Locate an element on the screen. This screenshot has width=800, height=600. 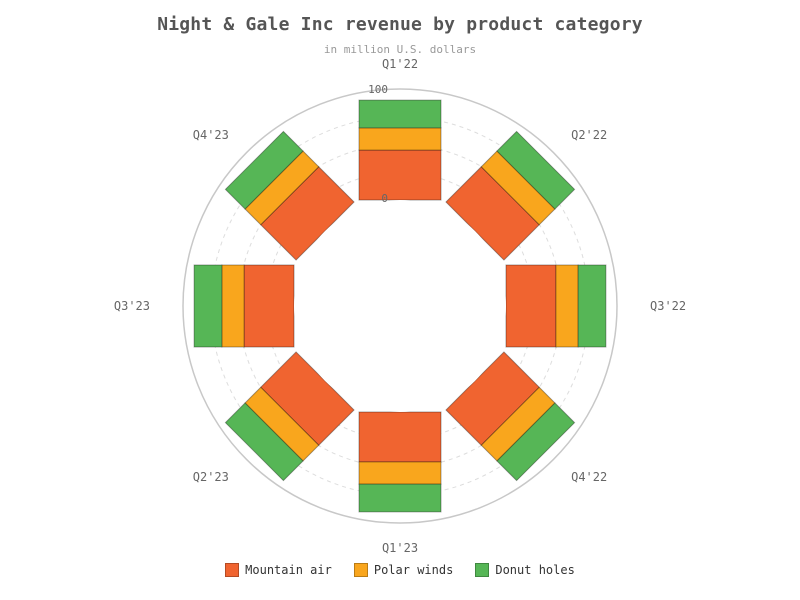
inner-hole is located at coordinates (400, 306).